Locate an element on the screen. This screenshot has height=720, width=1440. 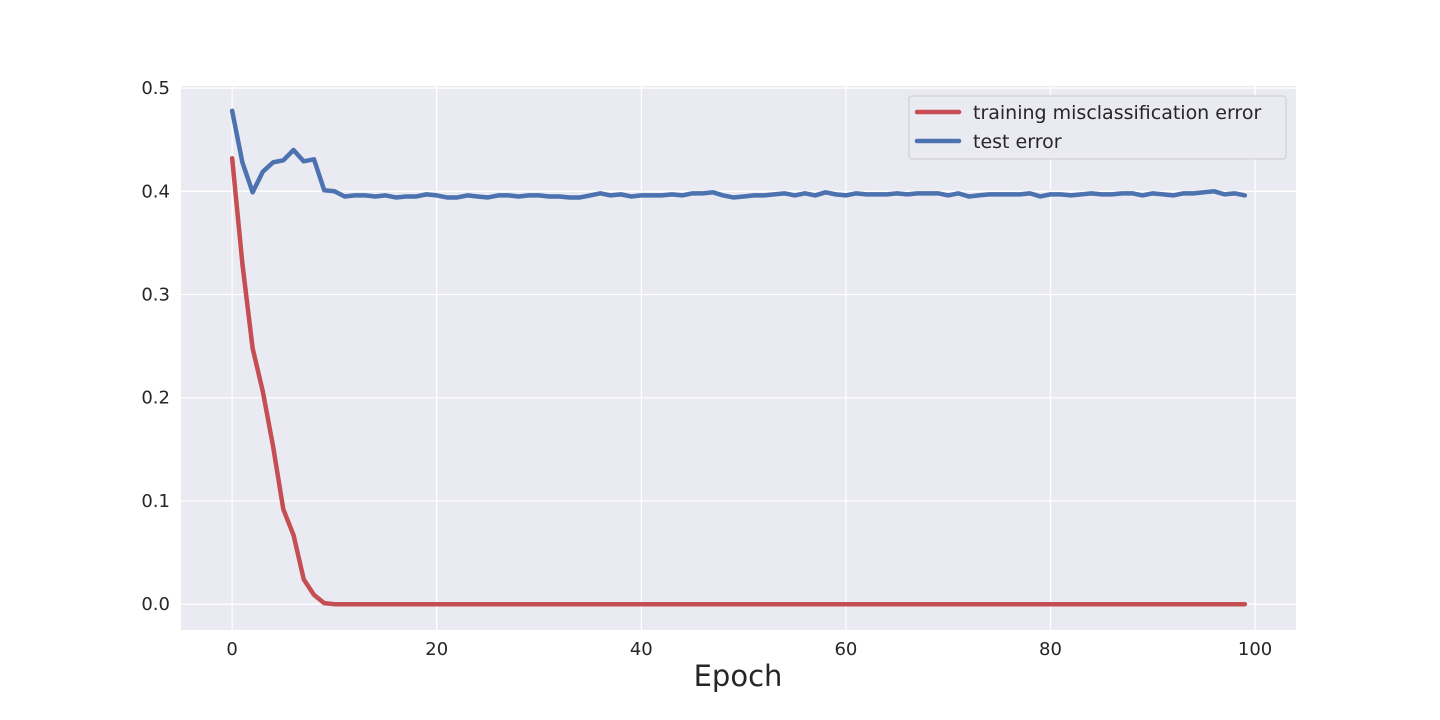
x-tick-label: 0 is located at coordinates (231, 649).